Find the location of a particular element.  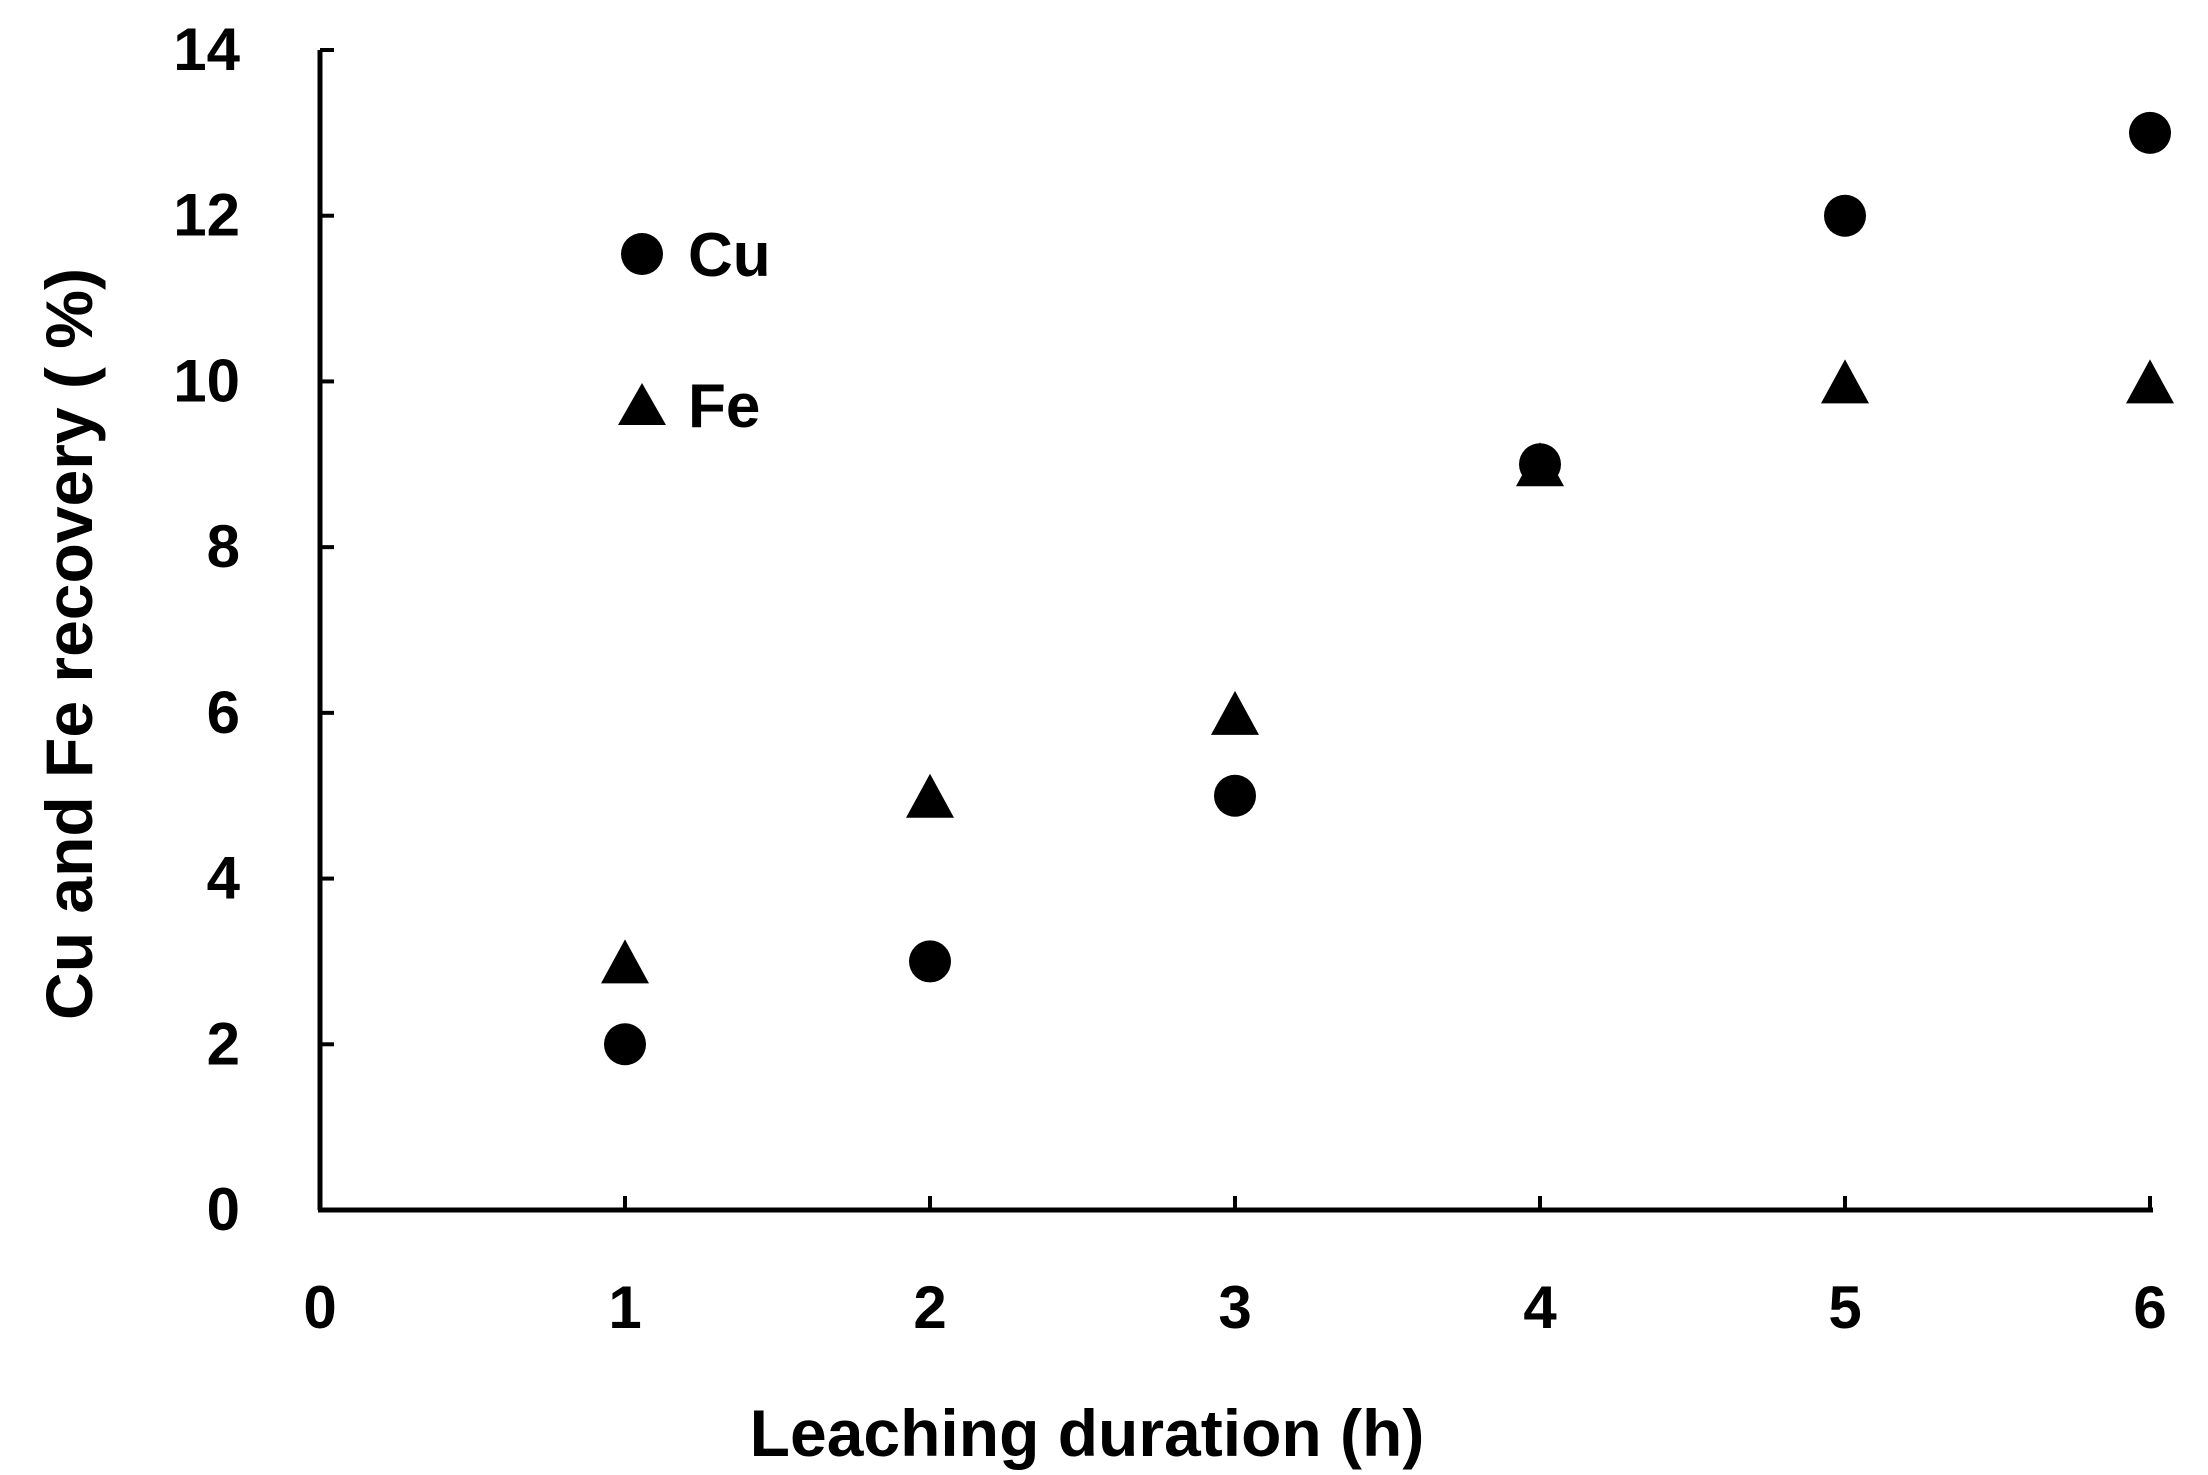

x-tick-label: 3 is located at coordinates (1234, 1307).